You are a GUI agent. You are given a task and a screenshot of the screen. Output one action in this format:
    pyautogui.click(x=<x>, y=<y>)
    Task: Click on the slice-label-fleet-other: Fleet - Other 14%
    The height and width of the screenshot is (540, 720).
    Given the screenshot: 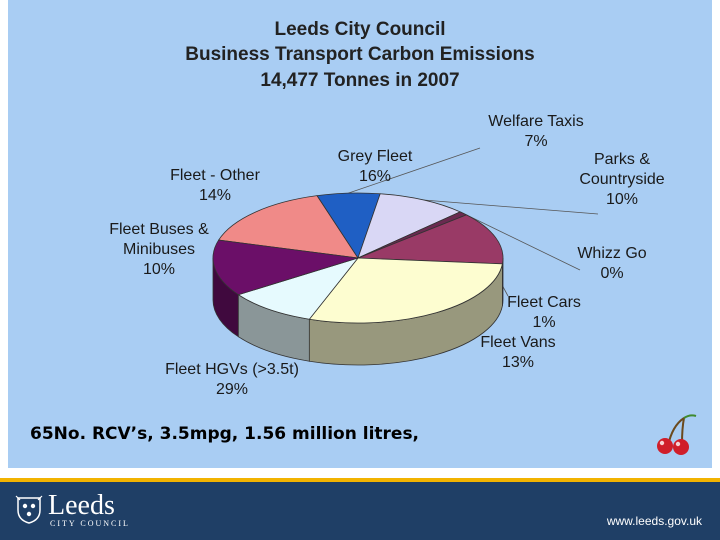 What is the action you would take?
    pyautogui.click(x=215, y=185)
    